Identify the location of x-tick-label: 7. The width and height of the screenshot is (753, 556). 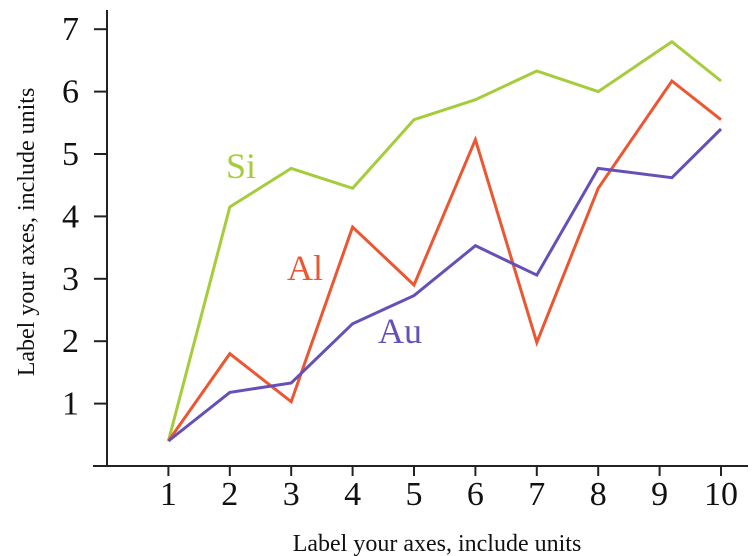
(536, 494).